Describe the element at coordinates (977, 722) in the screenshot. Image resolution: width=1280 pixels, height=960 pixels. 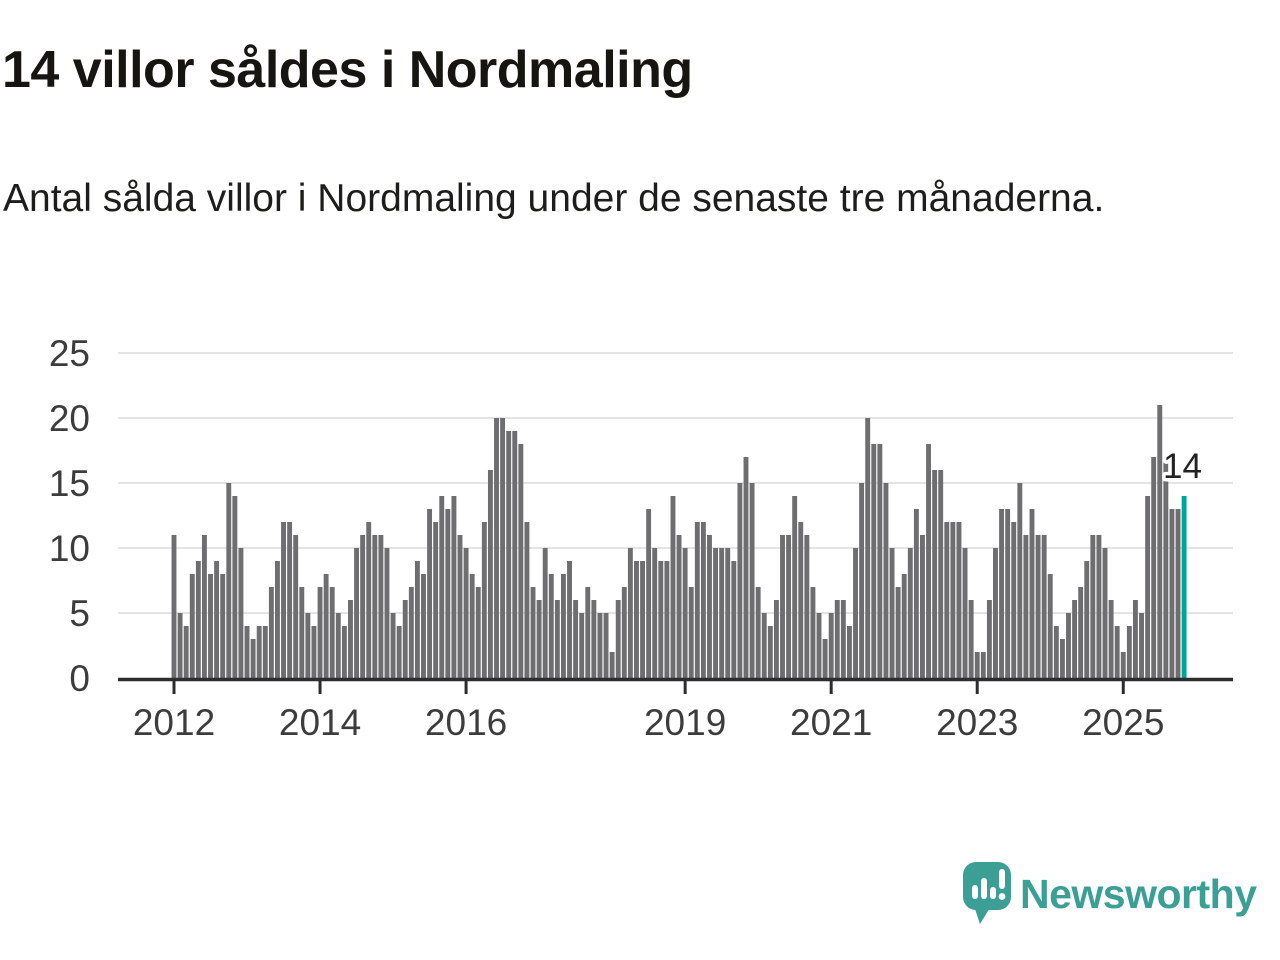
I see `x-tick-label: 2023` at that location.